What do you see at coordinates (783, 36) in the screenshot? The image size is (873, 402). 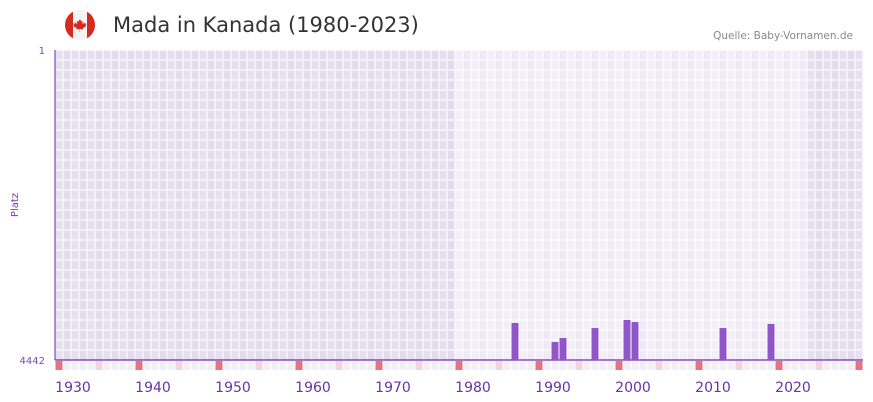 I see `source-link: Quelle: Baby-Vornamen.de` at bounding box center [783, 36].